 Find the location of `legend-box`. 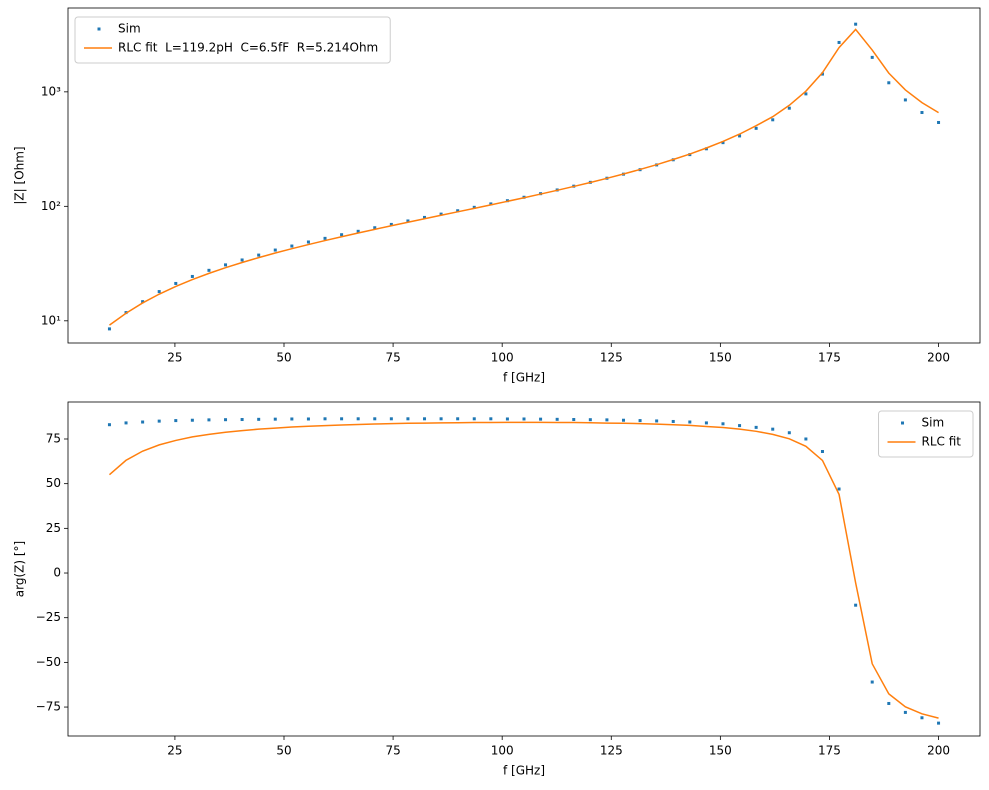

legend-box is located at coordinates (232, 40).